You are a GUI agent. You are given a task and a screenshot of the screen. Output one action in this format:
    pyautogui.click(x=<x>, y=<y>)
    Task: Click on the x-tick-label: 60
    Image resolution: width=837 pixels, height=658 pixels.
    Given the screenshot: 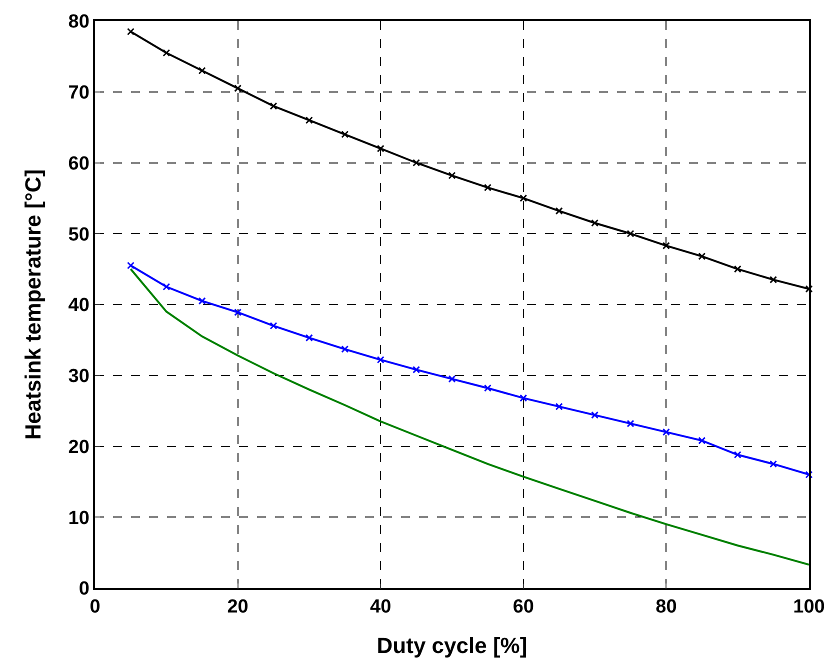 What is the action you would take?
    pyautogui.click(x=523, y=607)
    